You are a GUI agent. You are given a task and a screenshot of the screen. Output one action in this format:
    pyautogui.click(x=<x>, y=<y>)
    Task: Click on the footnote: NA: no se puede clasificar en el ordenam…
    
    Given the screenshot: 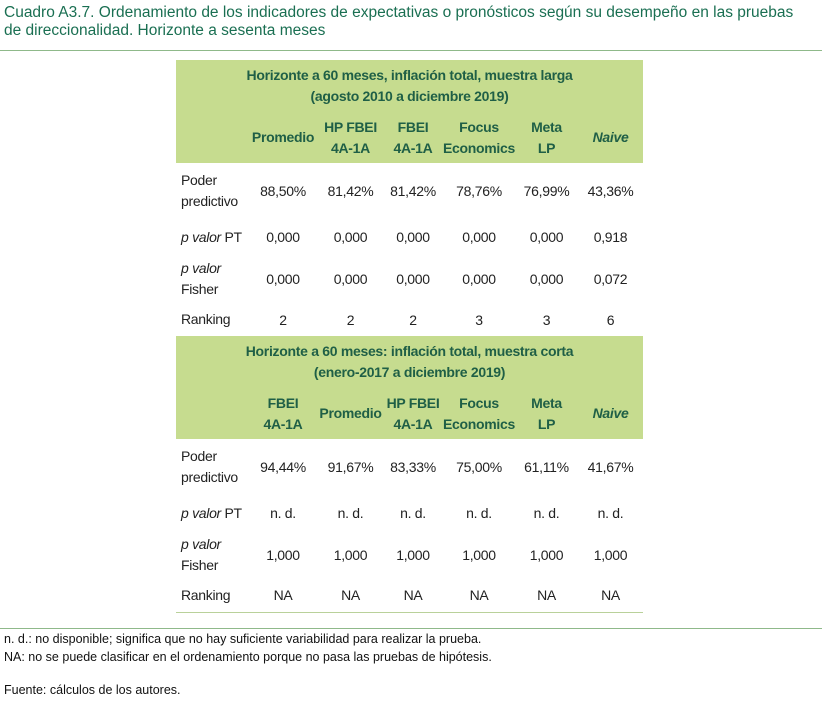 What is the action you would take?
    pyautogui.click(x=248, y=657)
    